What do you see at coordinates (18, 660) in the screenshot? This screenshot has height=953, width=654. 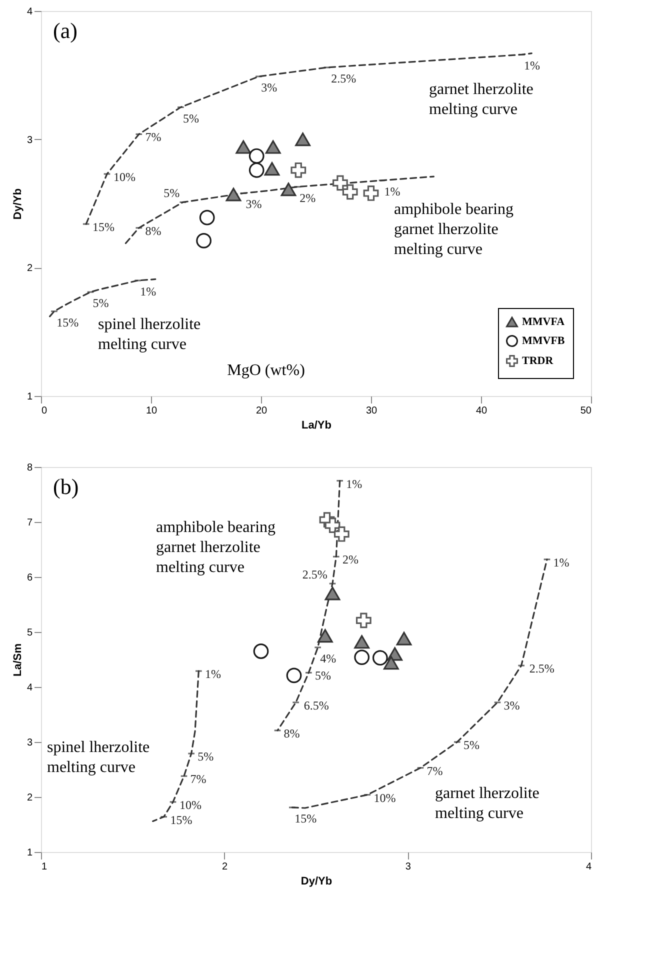 I see `y-axis-title: La/Sm` at bounding box center [18, 660].